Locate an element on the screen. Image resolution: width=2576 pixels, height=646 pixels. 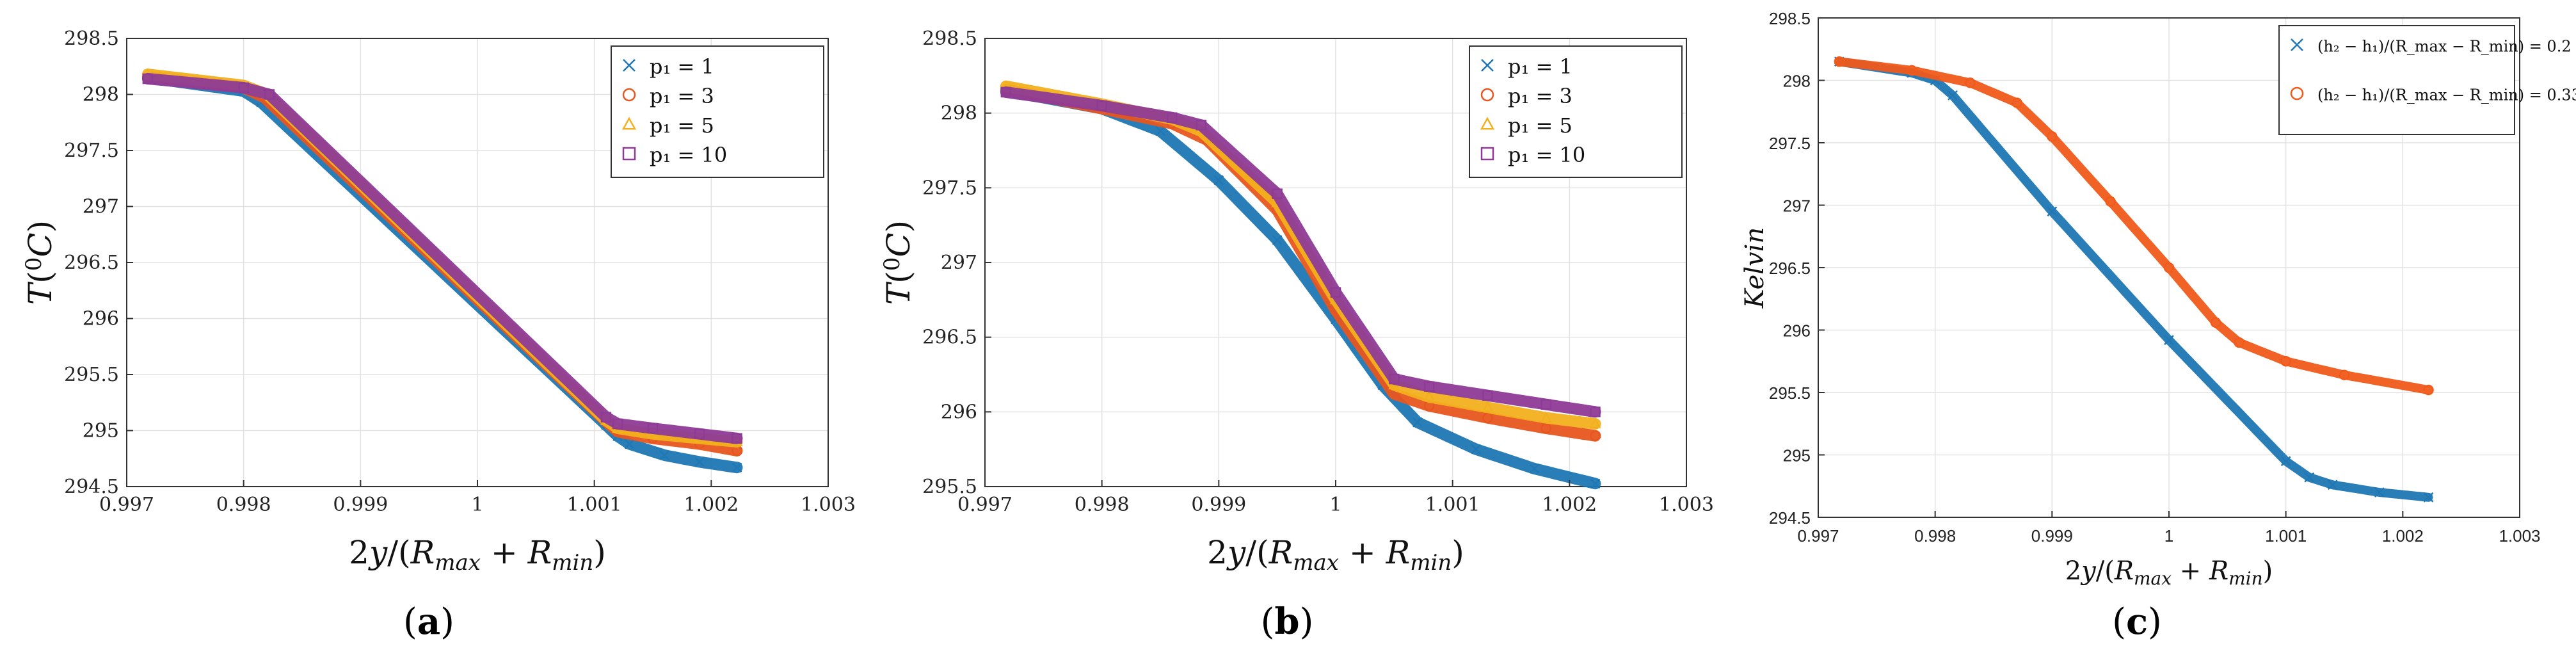
chart-a-ytick-label: 295.5 is located at coordinates (91, 375).